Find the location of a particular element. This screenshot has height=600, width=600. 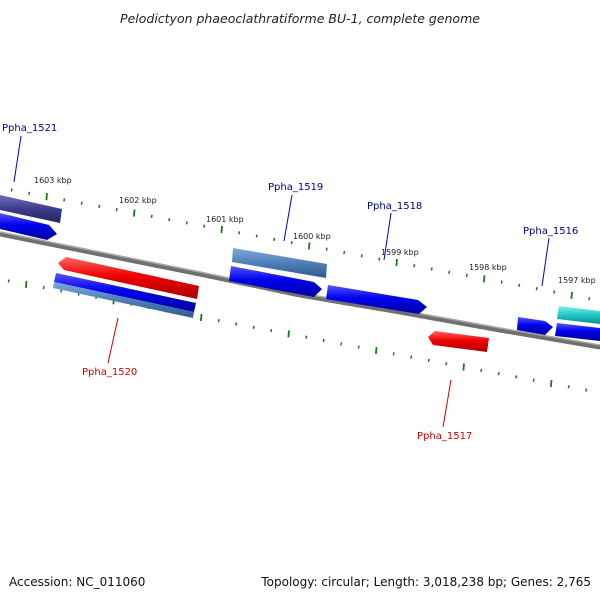

cds-ppha-1520-steel is located at coordinates (123, 300).